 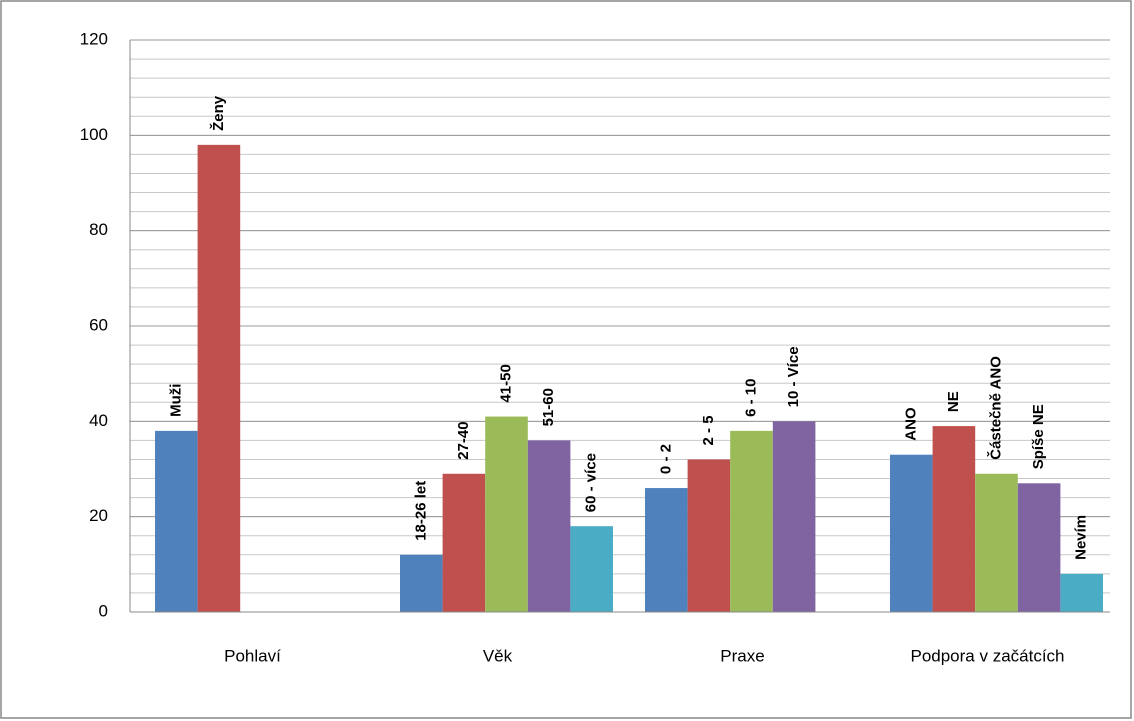 I want to click on bar-label: Spíše NE, so click(x=1038, y=436).